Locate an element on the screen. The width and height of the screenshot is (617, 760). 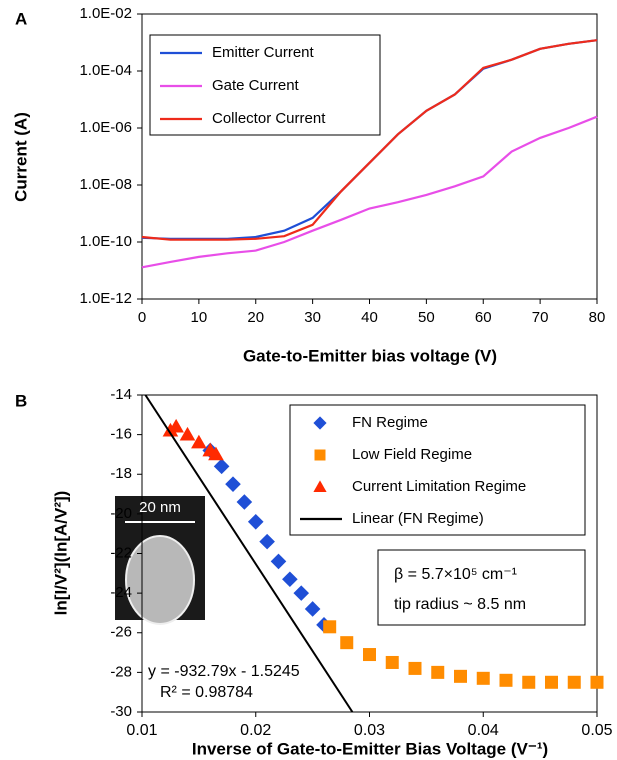
y-tick-label: -14 is located at coordinates (121, 394).